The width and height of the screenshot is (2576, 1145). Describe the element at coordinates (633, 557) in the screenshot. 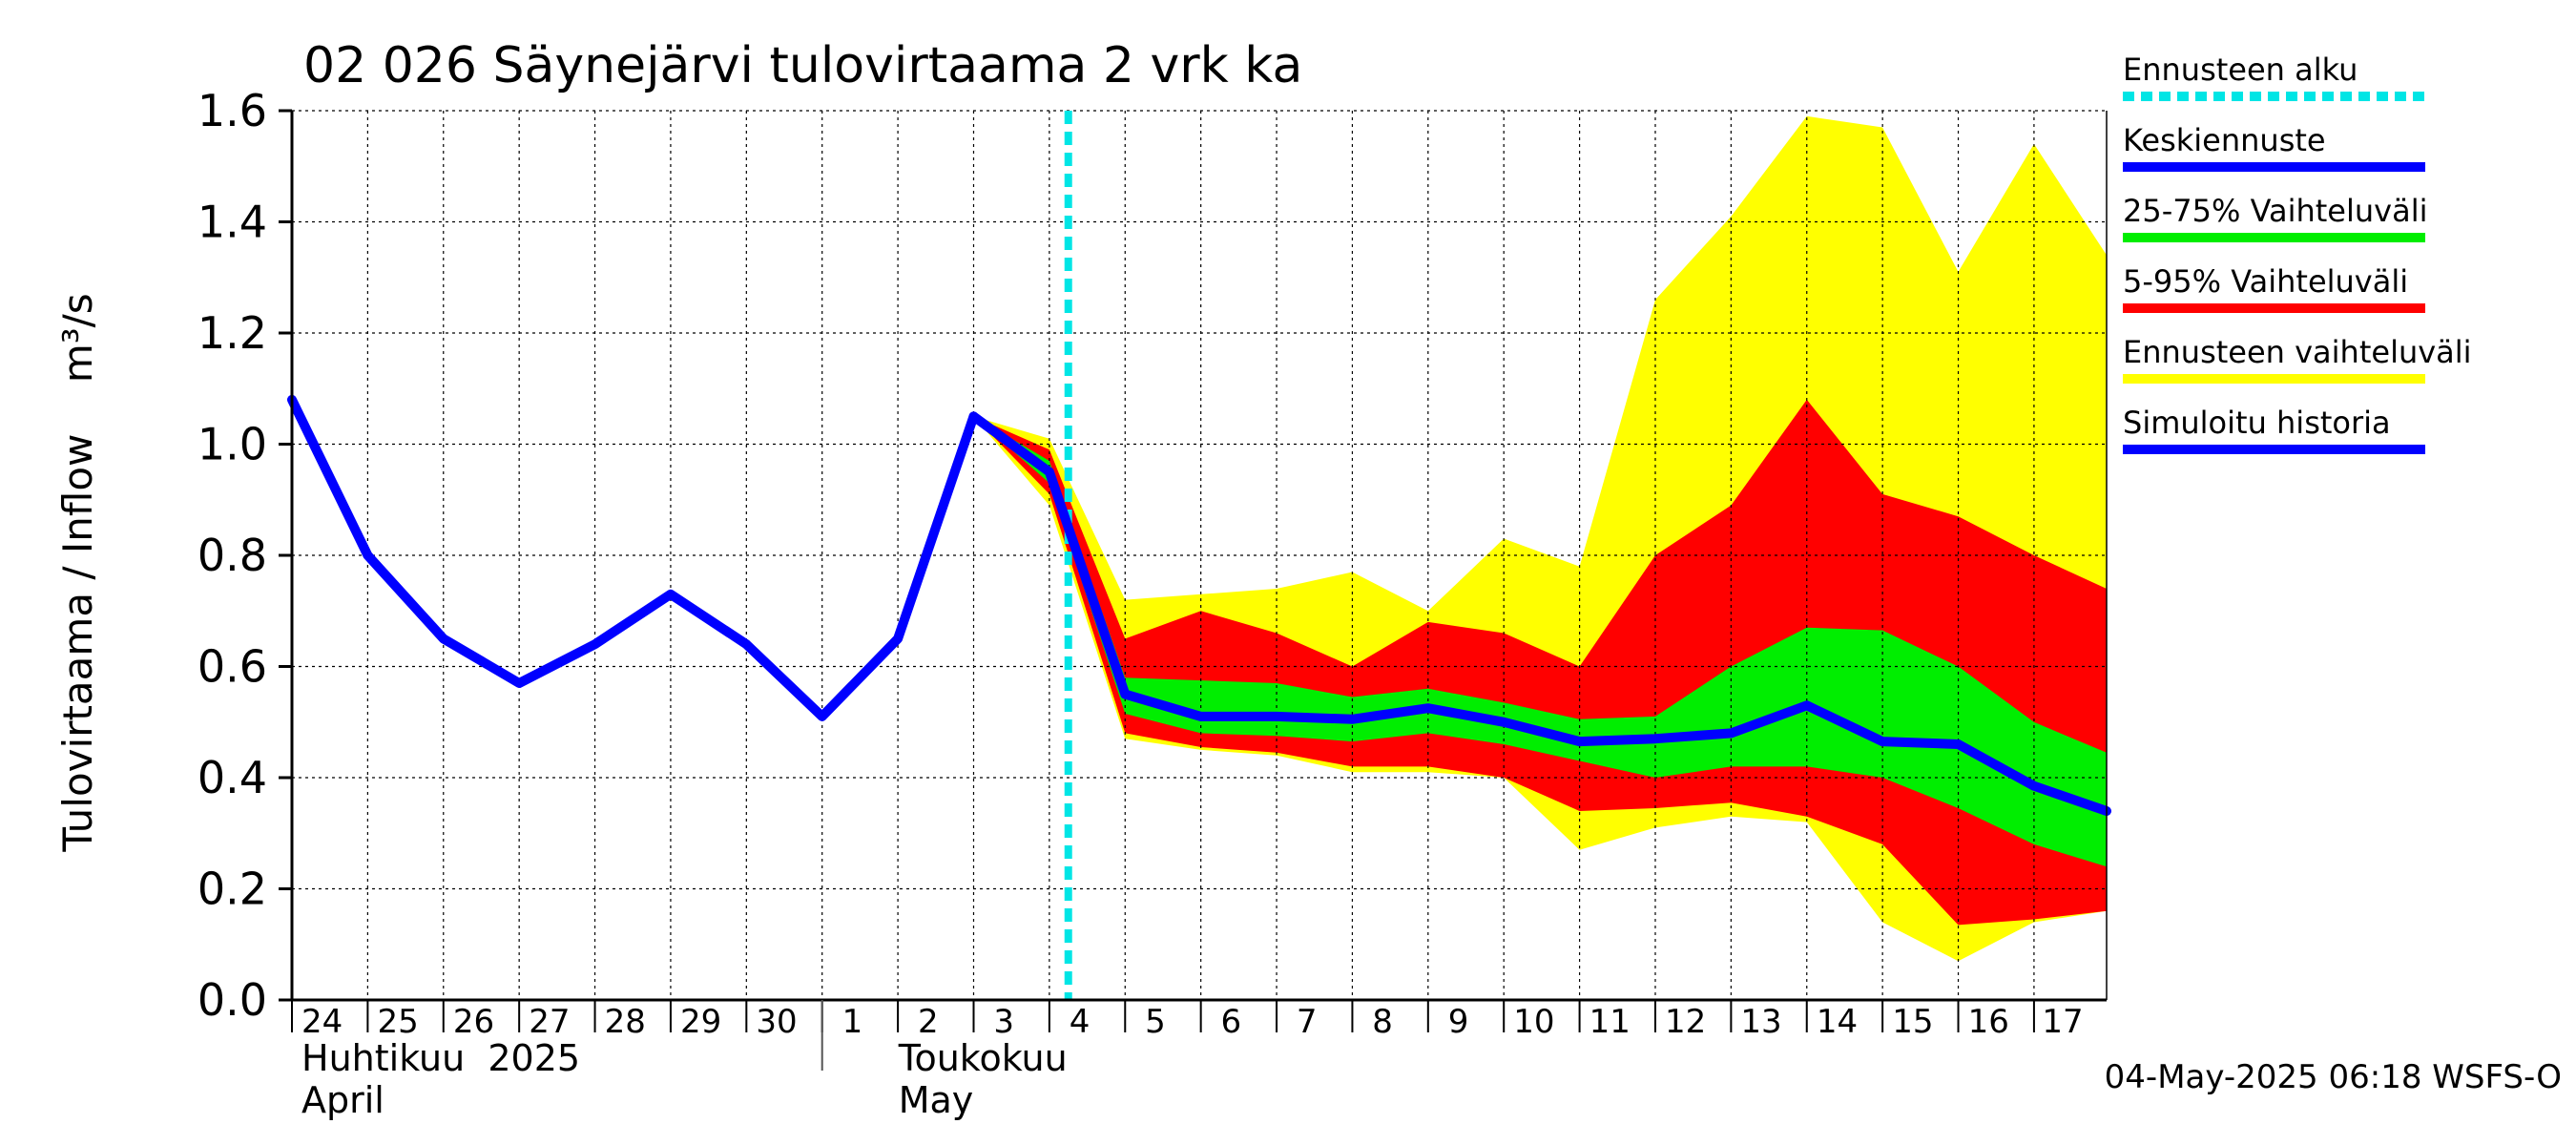

I see `line-simuloitu-historia` at that location.